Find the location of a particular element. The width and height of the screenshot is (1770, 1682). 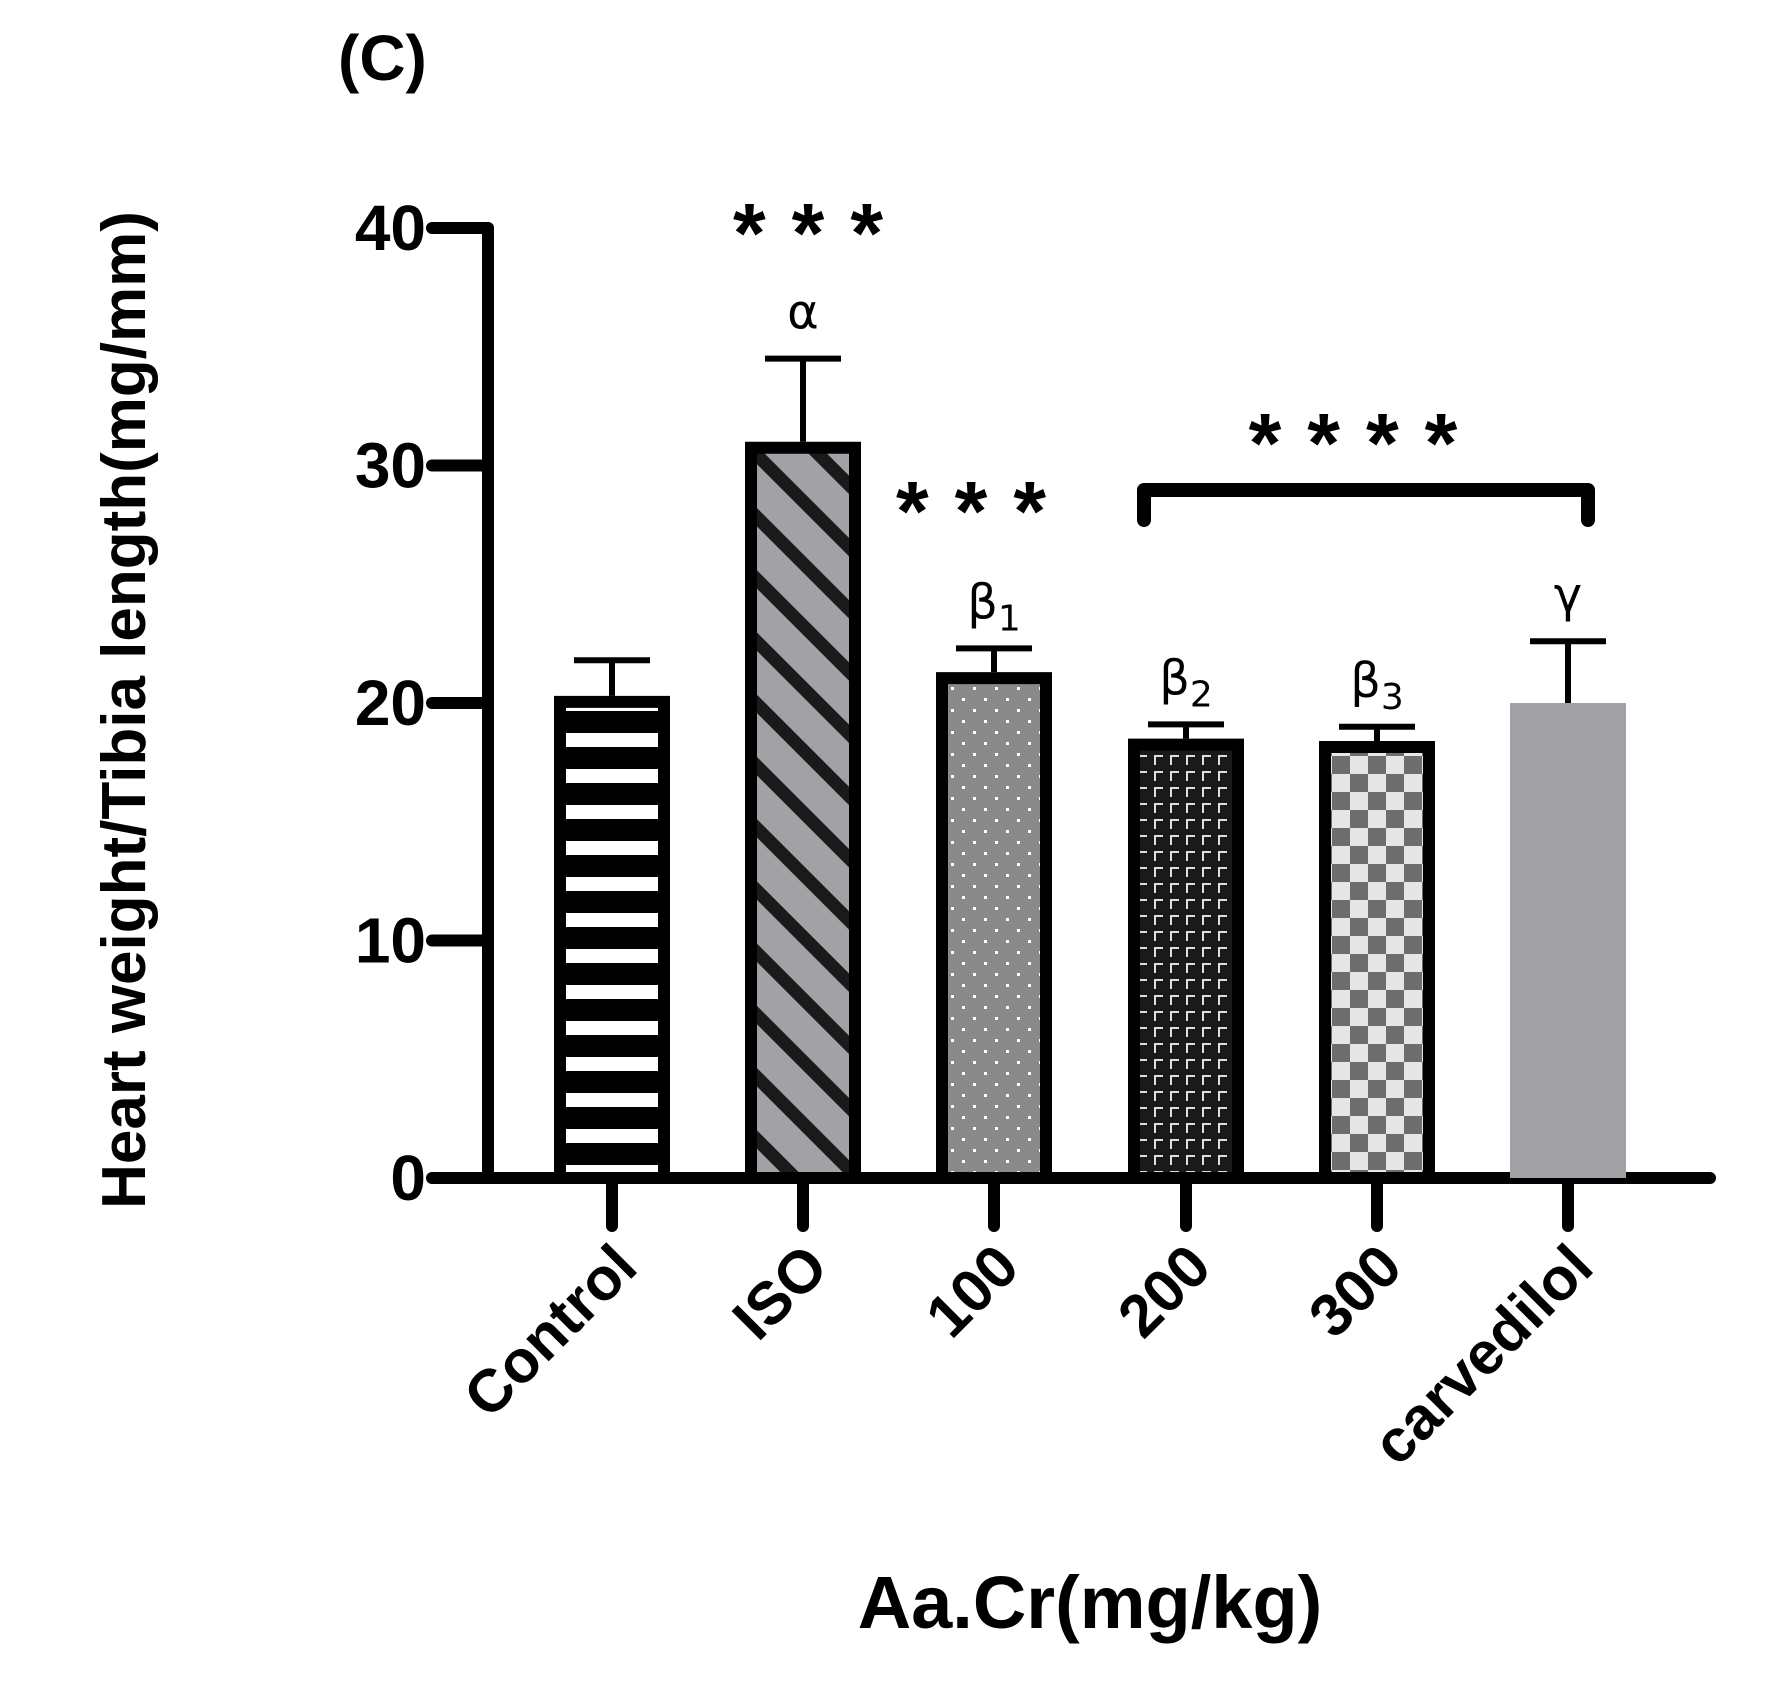

y-tick-label: 20 is located at coordinates (390, 703).